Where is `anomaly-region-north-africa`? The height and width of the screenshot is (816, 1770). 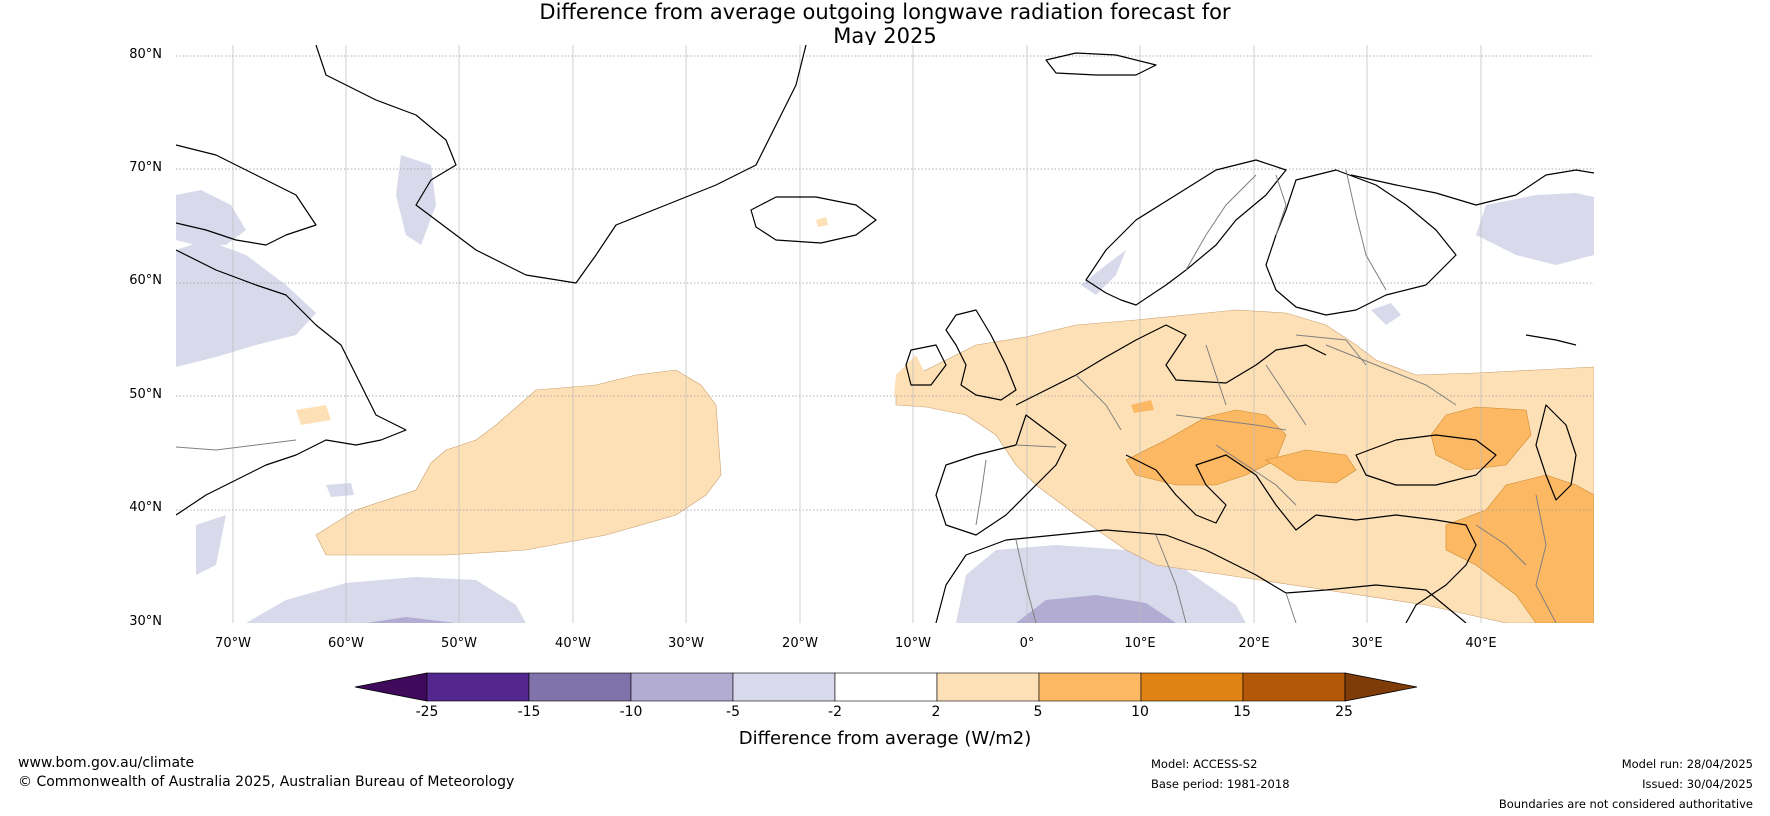 anomaly-region-north-africa is located at coordinates (1101, 584).